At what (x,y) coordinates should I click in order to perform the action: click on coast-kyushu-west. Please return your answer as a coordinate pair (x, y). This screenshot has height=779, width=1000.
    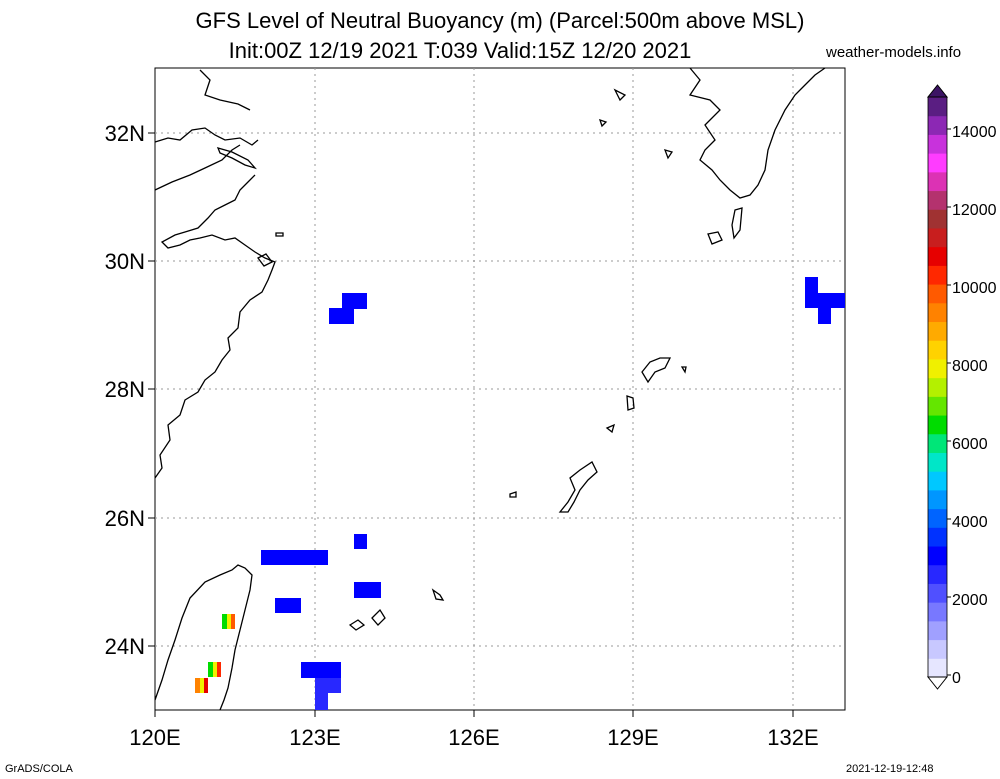
    Looking at the image, I should click on (636, 124).